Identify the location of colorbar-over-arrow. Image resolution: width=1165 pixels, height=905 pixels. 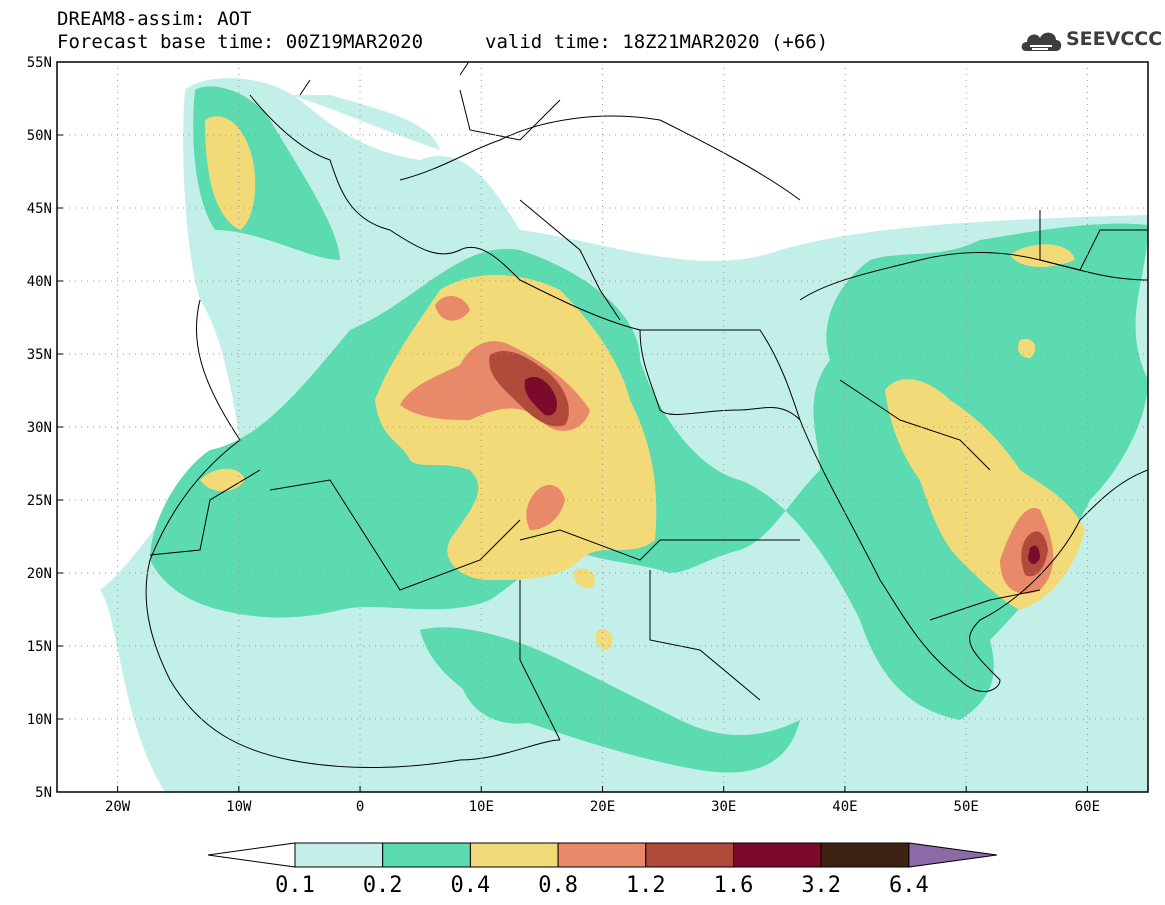
(952, 855).